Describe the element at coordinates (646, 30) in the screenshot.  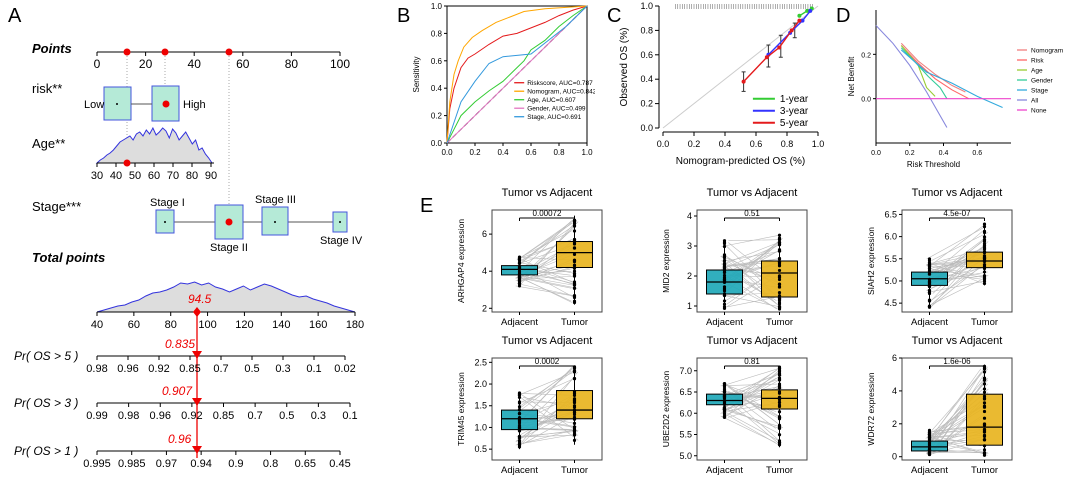
I see `y-tick-label: 0.8` at that location.